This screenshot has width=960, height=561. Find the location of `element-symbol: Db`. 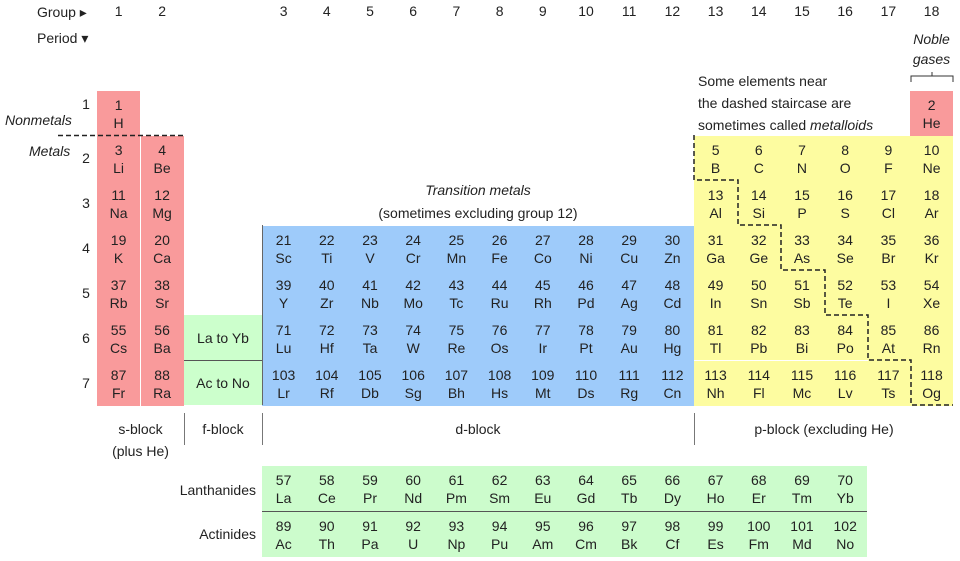

element-symbol: Db is located at coordinates (370, 393).